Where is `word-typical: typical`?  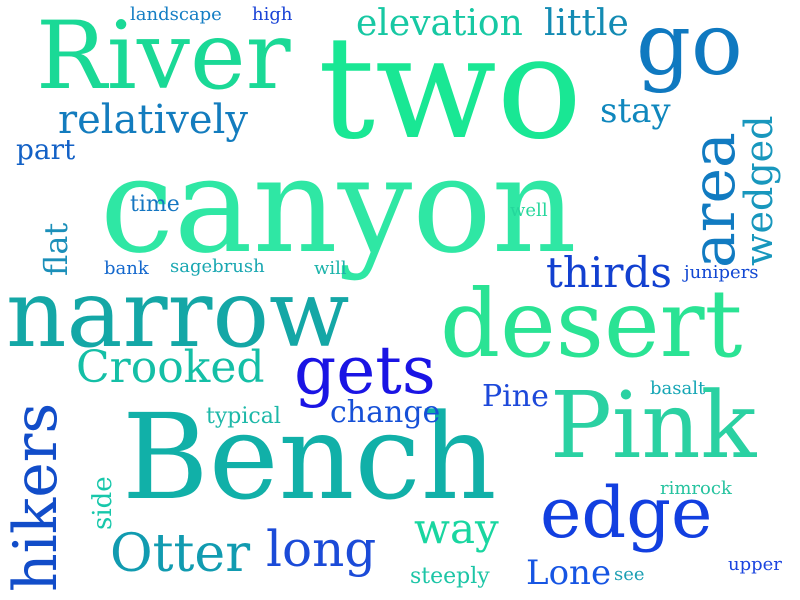
word-typical: typical is located at coordinates (243, 416).